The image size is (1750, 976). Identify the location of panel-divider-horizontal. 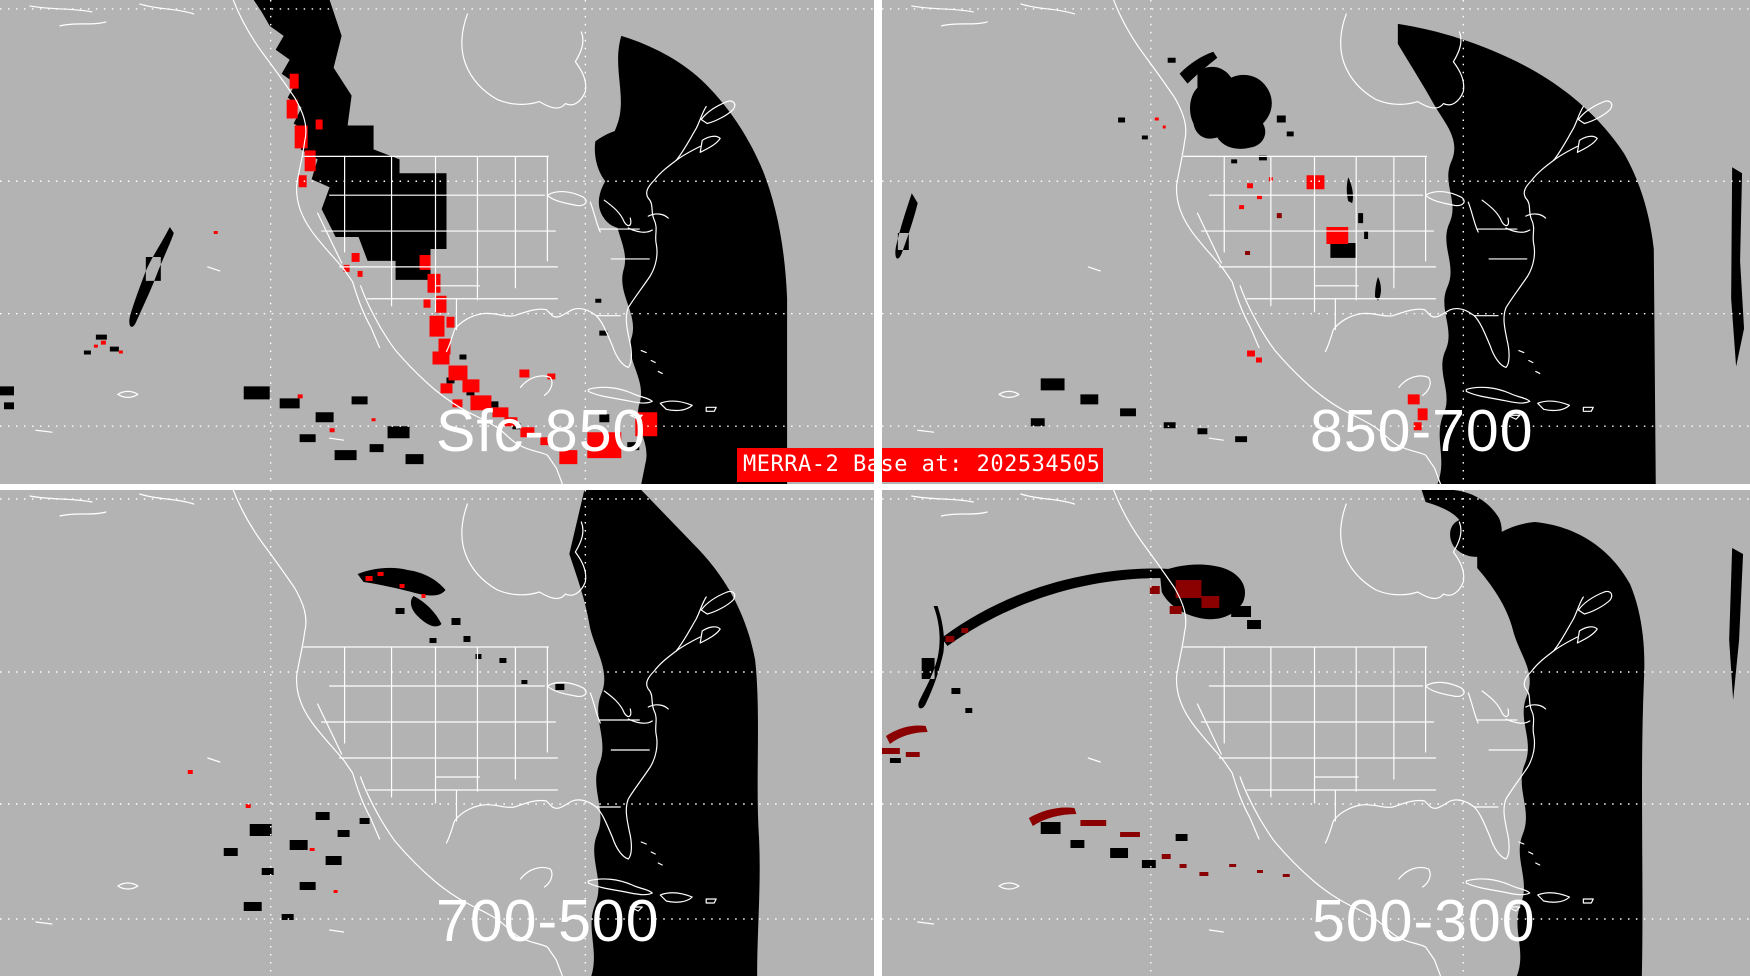
(875, 487).